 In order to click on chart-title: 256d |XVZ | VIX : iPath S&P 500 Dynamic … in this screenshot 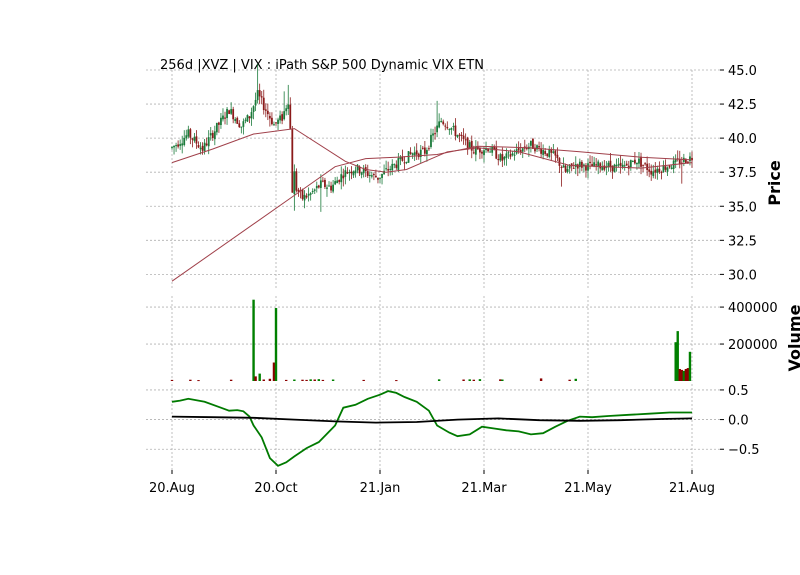, I will do `click(322, 65)`.